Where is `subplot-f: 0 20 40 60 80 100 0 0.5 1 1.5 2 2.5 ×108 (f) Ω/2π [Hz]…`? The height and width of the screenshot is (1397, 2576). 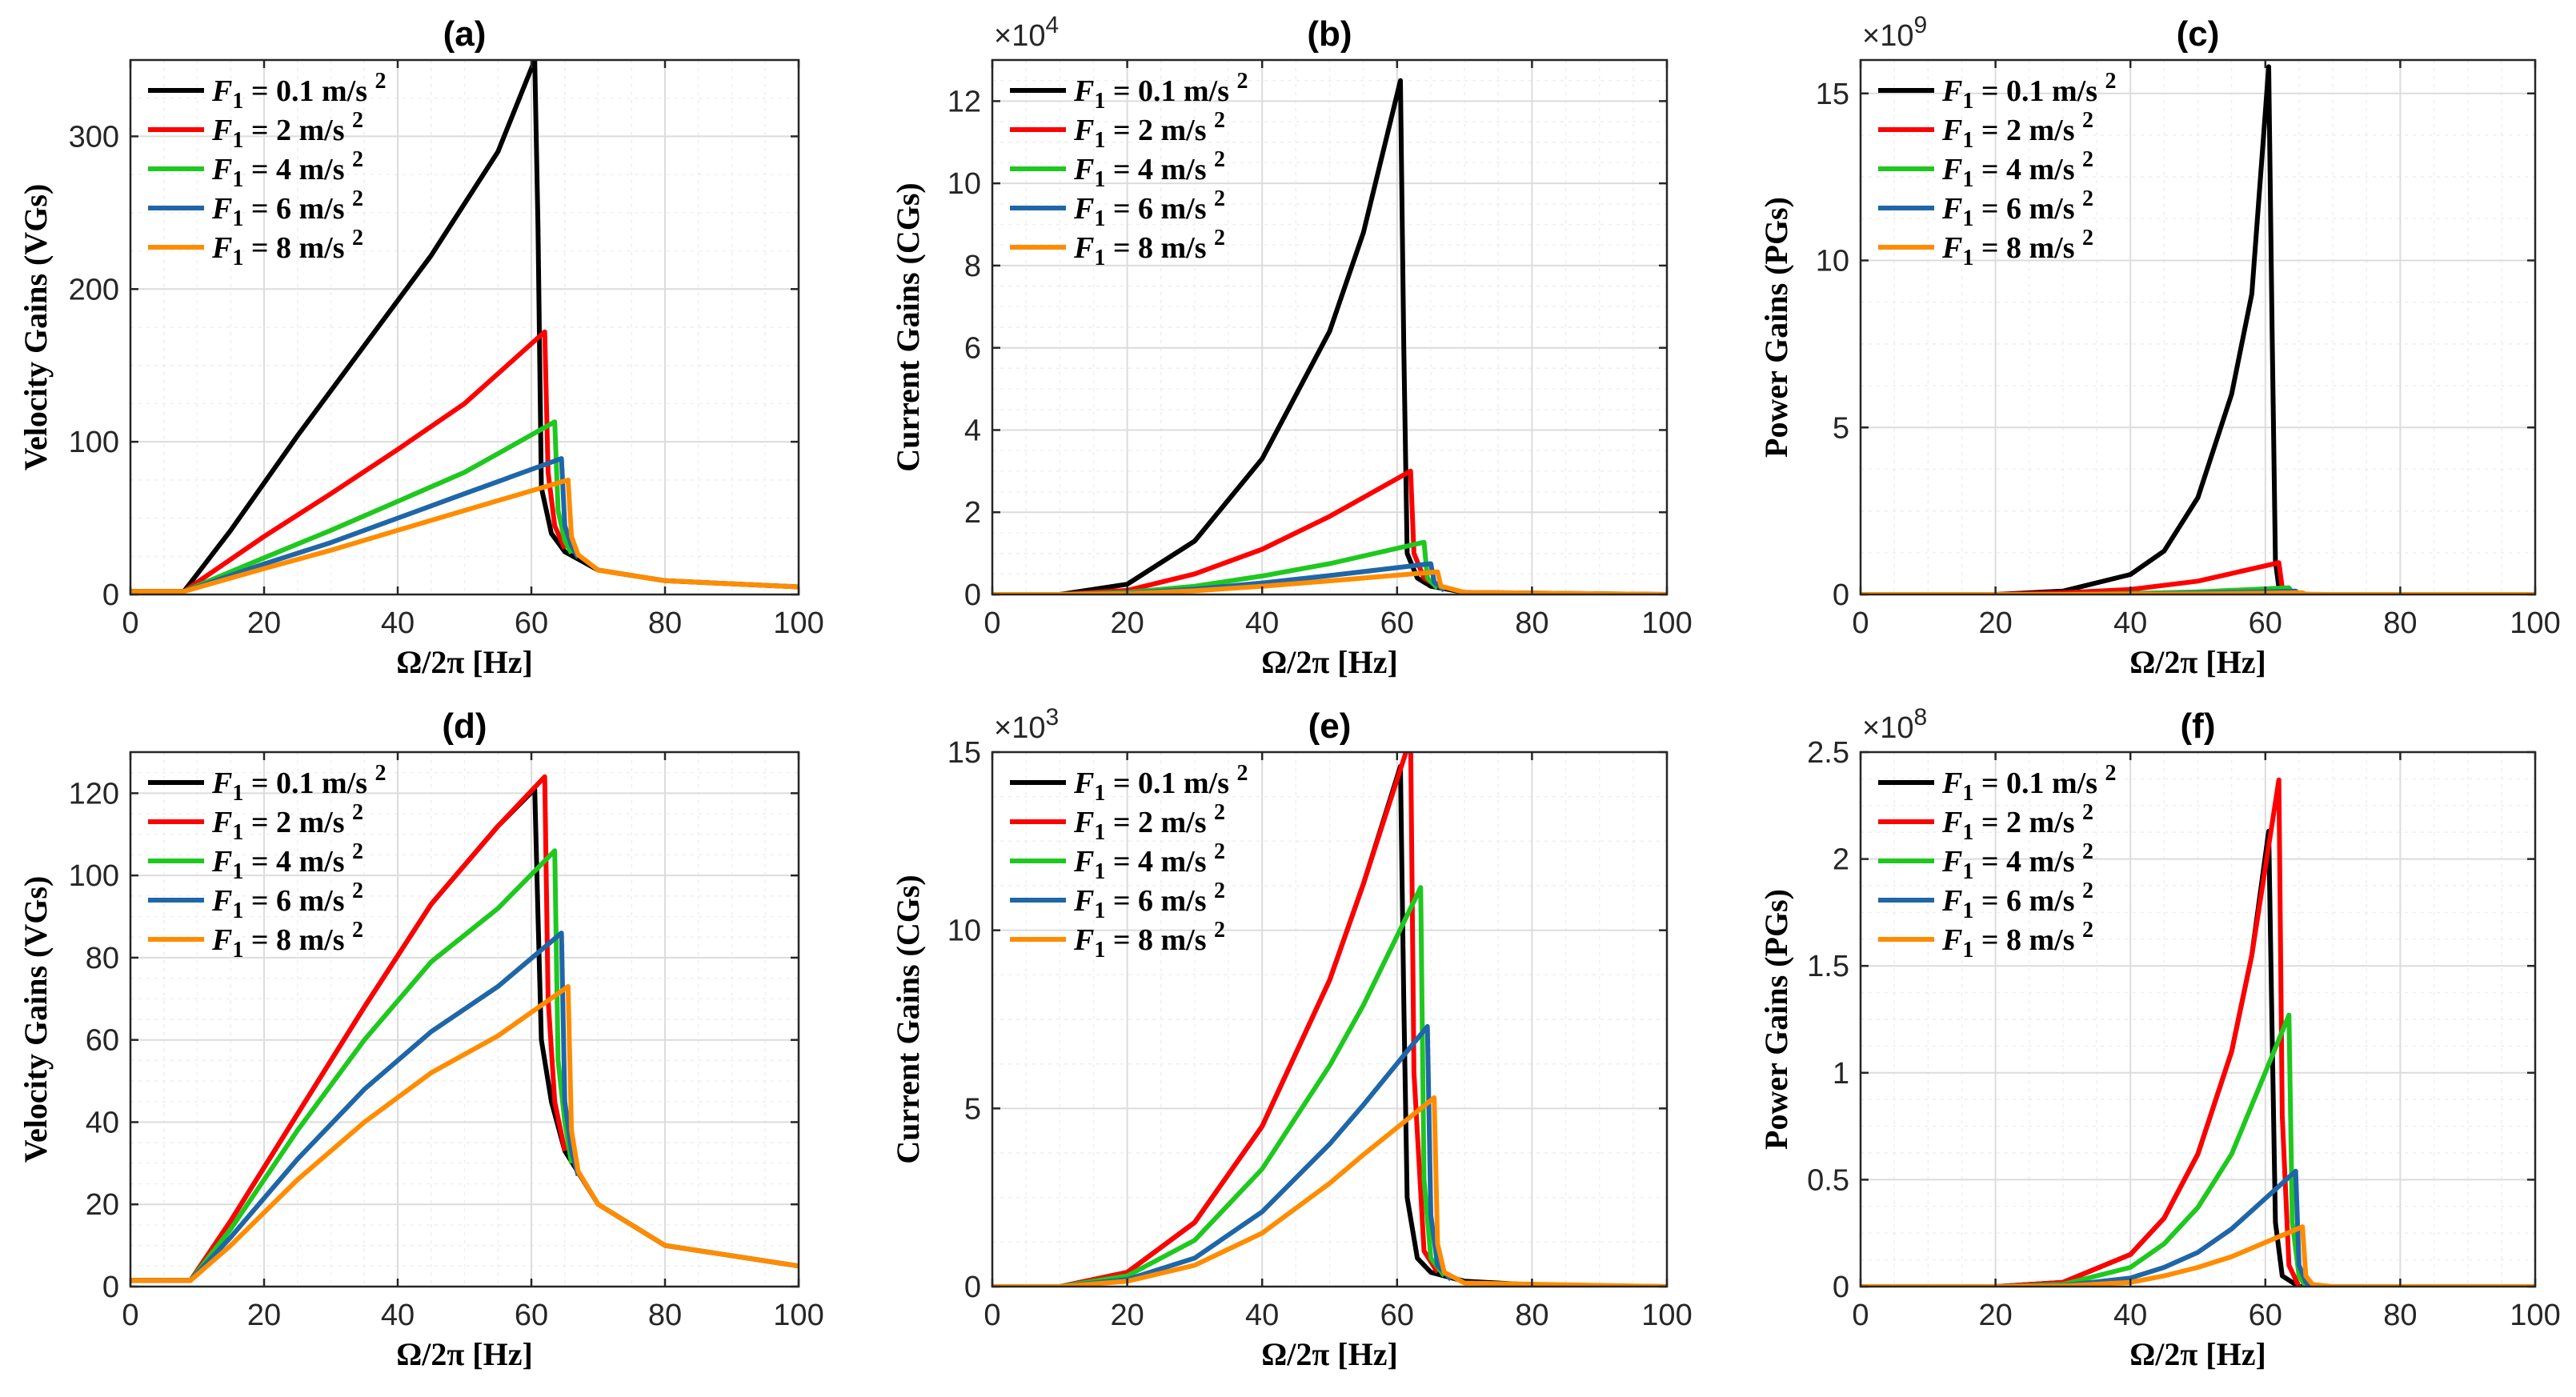 subplot-f: 0 20 40 60 80 100 0 0.5 1 1.5 2 2.5 ×108 (f) Ω/2π [Hz]… is located at coordinates (2159, 1038).